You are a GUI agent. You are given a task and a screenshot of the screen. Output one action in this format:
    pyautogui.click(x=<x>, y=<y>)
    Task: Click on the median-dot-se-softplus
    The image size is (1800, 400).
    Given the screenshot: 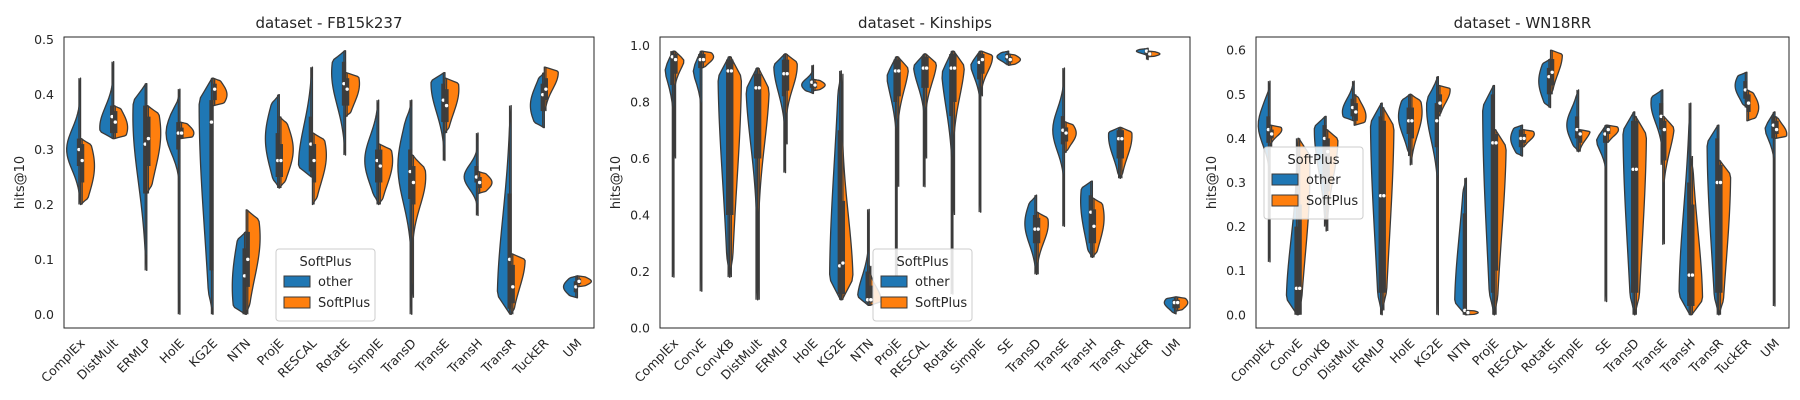 What is the action you would take?
    pyautogui.click(x=1010, y=59)
    